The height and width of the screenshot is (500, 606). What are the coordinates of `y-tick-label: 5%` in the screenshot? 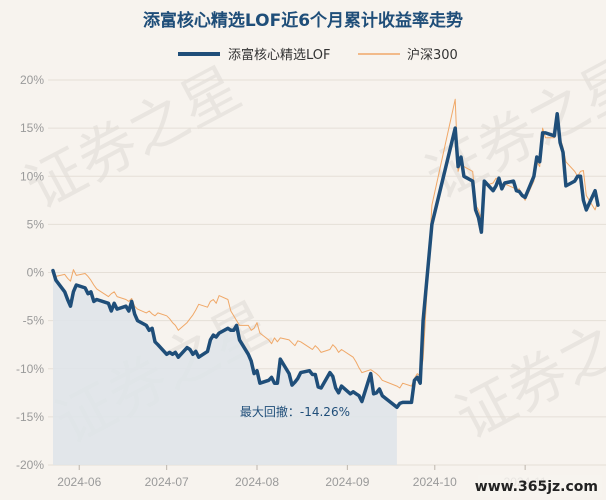 It's located at (36, 224).